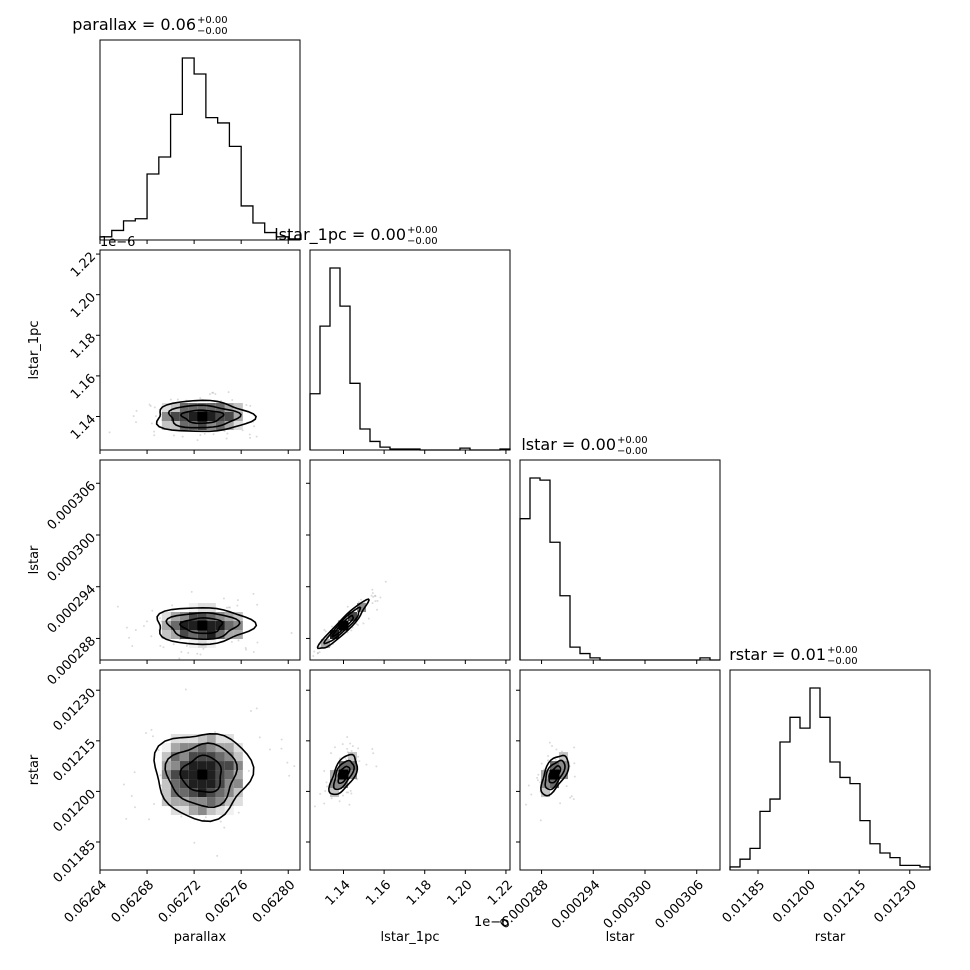  I want to click on x-tick-label-lstar: 0.000300, so click(628, 905).